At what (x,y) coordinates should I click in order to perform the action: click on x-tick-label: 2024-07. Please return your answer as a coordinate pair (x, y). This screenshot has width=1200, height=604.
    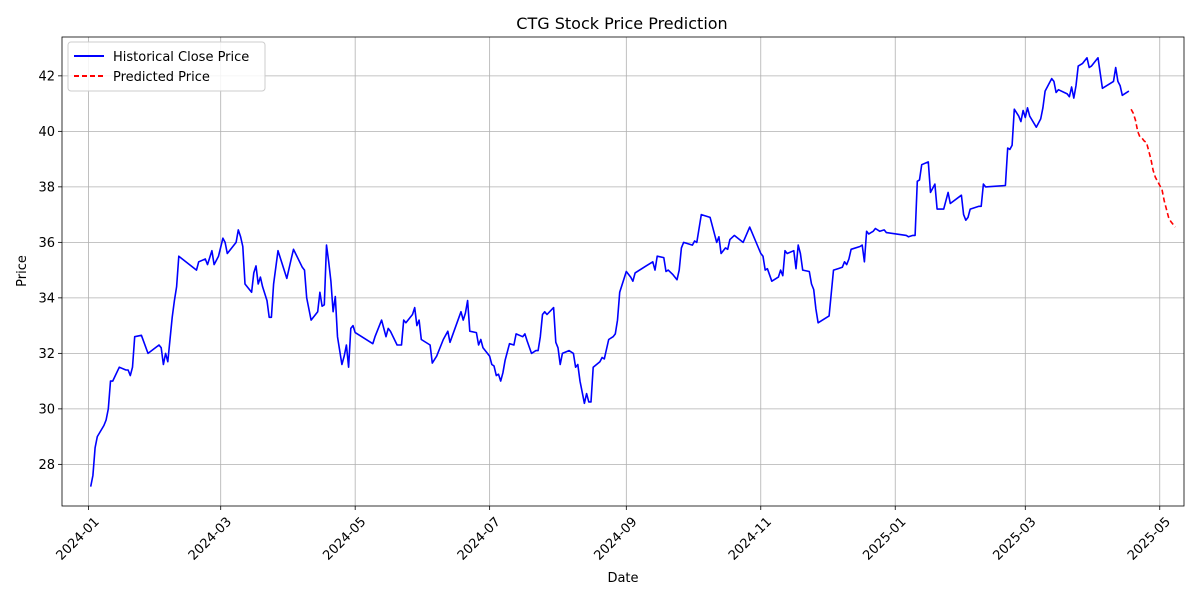
    Looking at the image, I should click on (479, 539).